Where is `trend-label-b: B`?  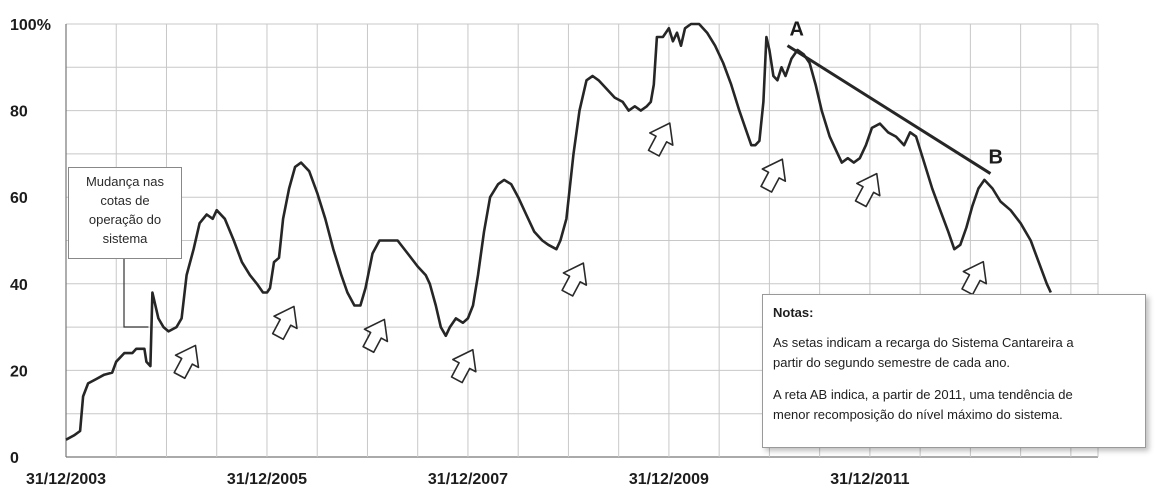
trend-label-b: B is located at coordinates (995, 158).